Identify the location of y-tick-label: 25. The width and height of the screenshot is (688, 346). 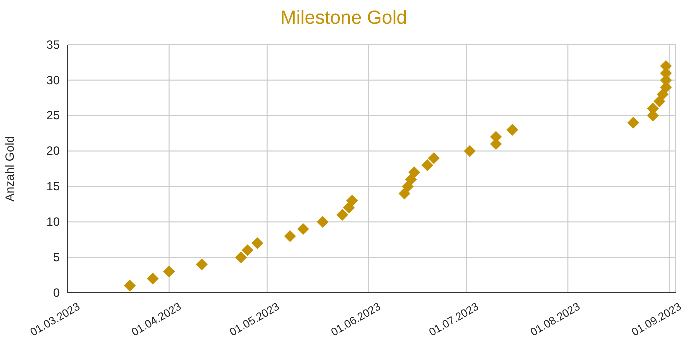
(53, 115).